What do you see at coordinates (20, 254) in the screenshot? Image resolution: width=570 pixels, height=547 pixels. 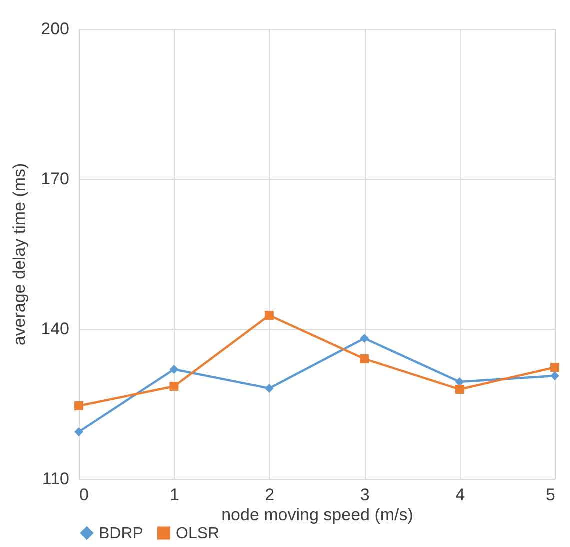 I see `y-axis-title: average delay time (ms)` at bounding box center [20, 254].